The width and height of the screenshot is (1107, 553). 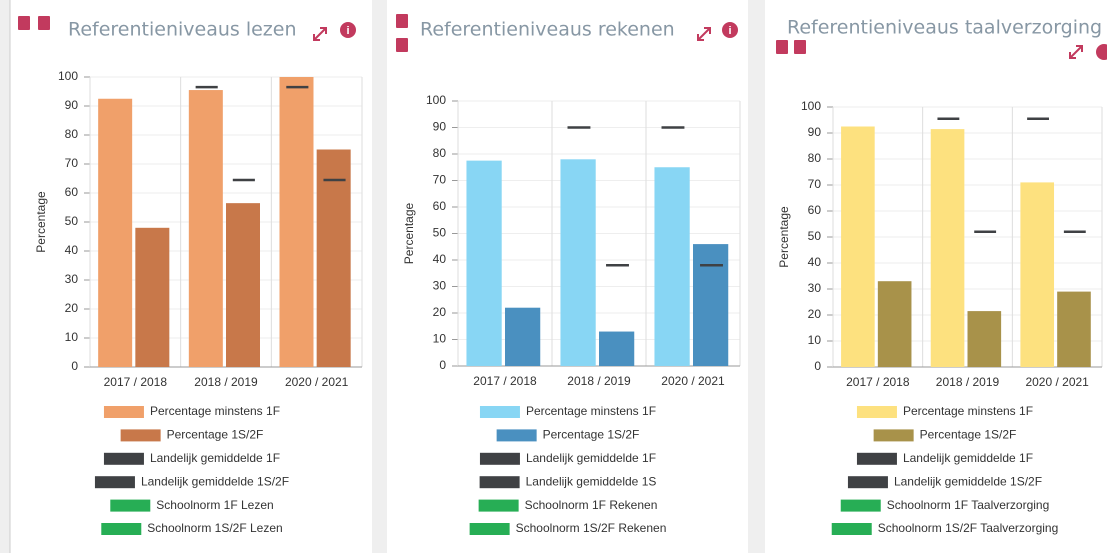 I want to click on legend-item: Schoolnorm 1S/2F Taalverzorging, so click(x=945, y=528).